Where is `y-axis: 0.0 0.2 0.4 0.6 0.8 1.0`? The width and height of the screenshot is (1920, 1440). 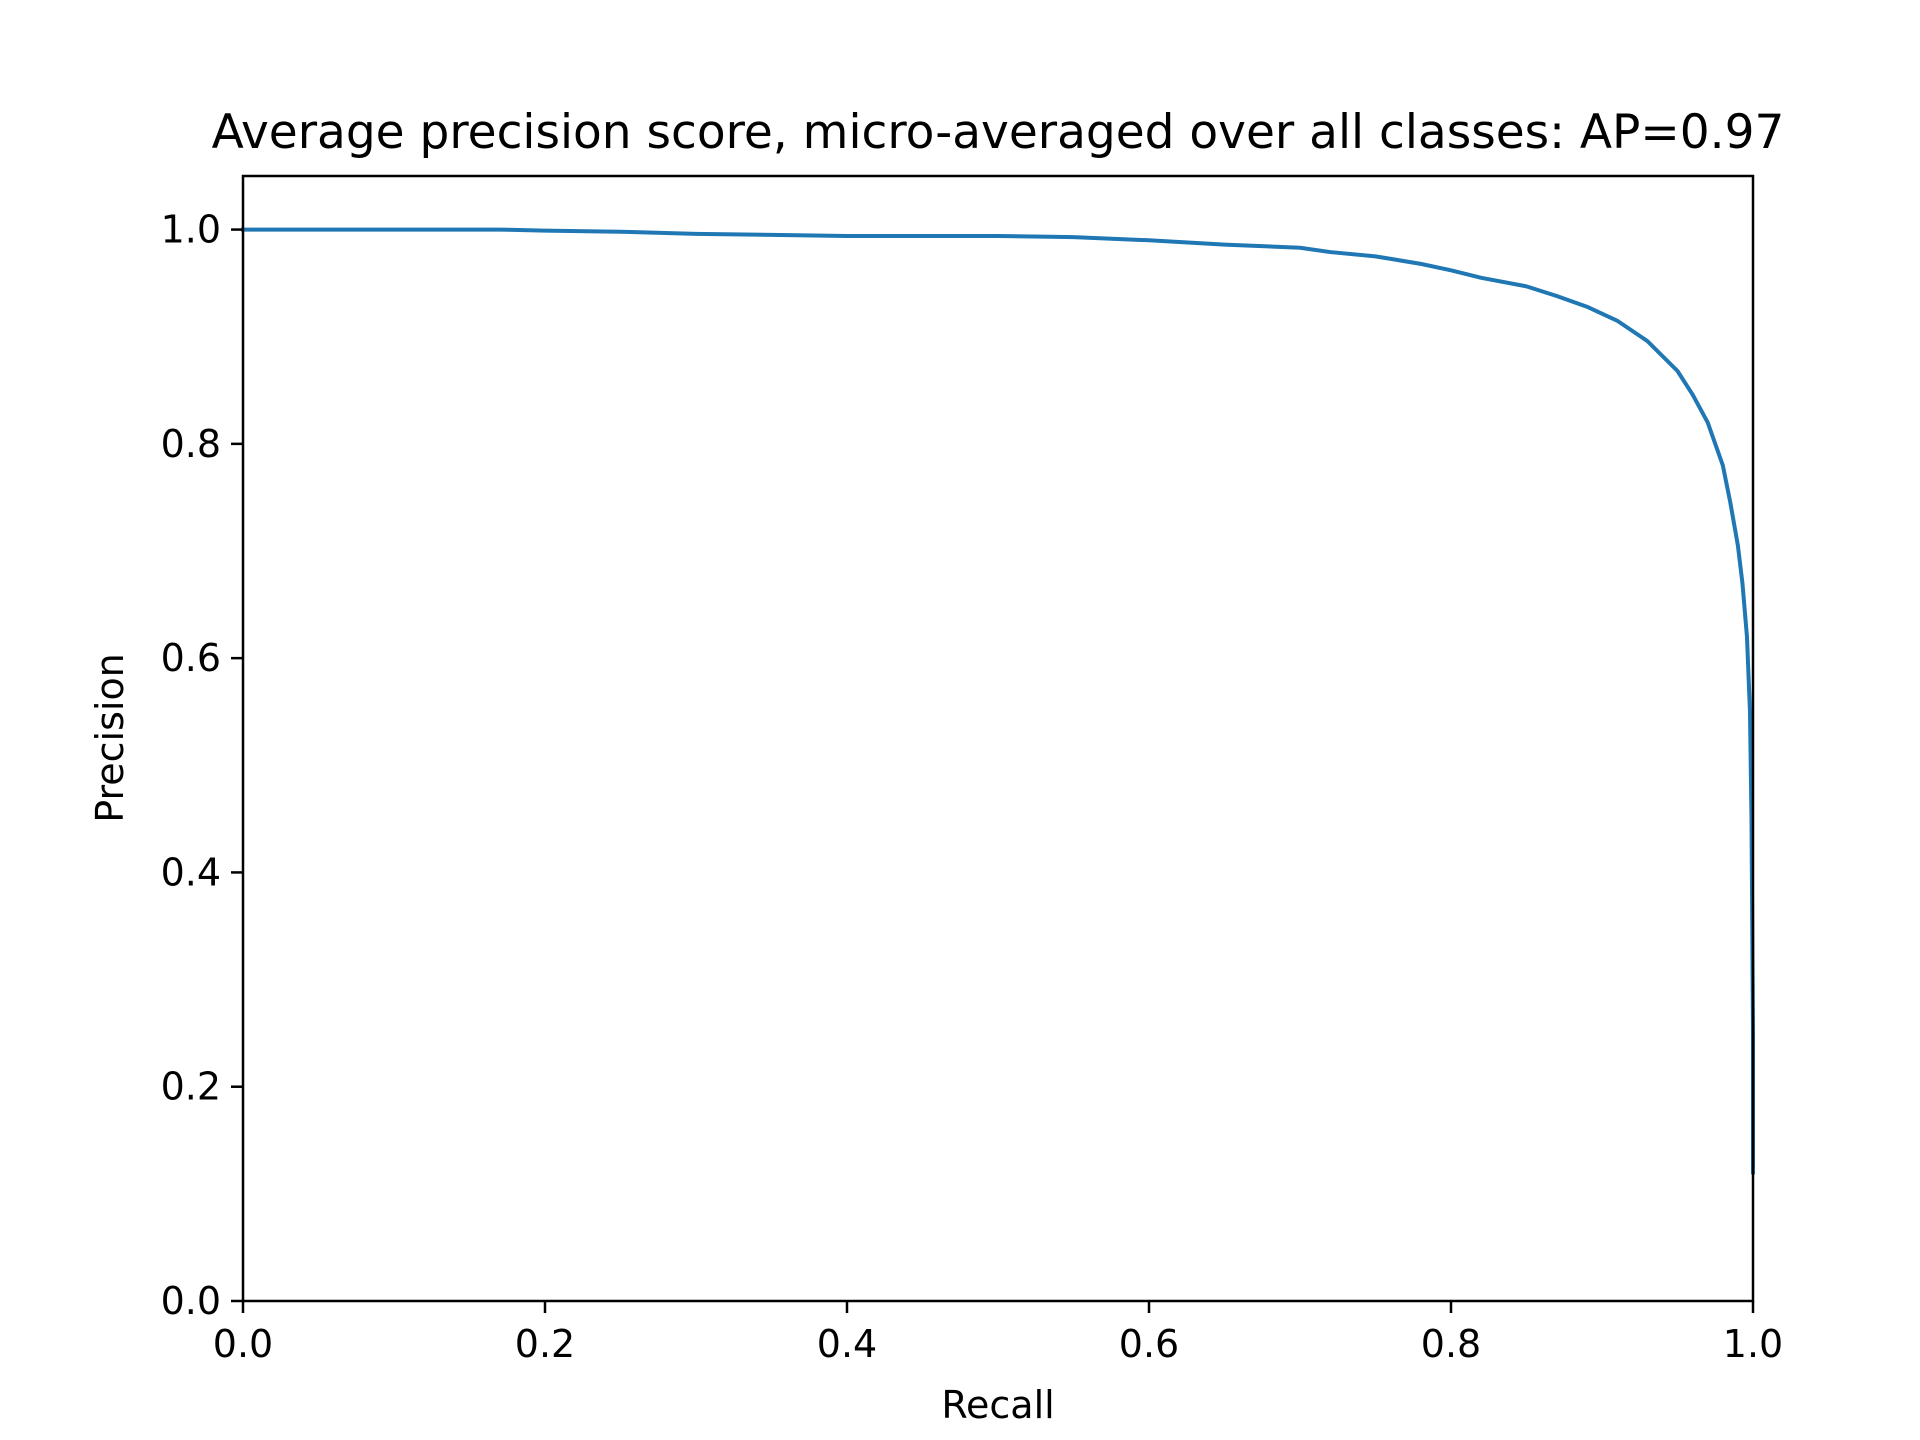
y-axis: 0.0 0.2 0.4 0.6 0.8 1.0 is located at coordinates (202, 765).